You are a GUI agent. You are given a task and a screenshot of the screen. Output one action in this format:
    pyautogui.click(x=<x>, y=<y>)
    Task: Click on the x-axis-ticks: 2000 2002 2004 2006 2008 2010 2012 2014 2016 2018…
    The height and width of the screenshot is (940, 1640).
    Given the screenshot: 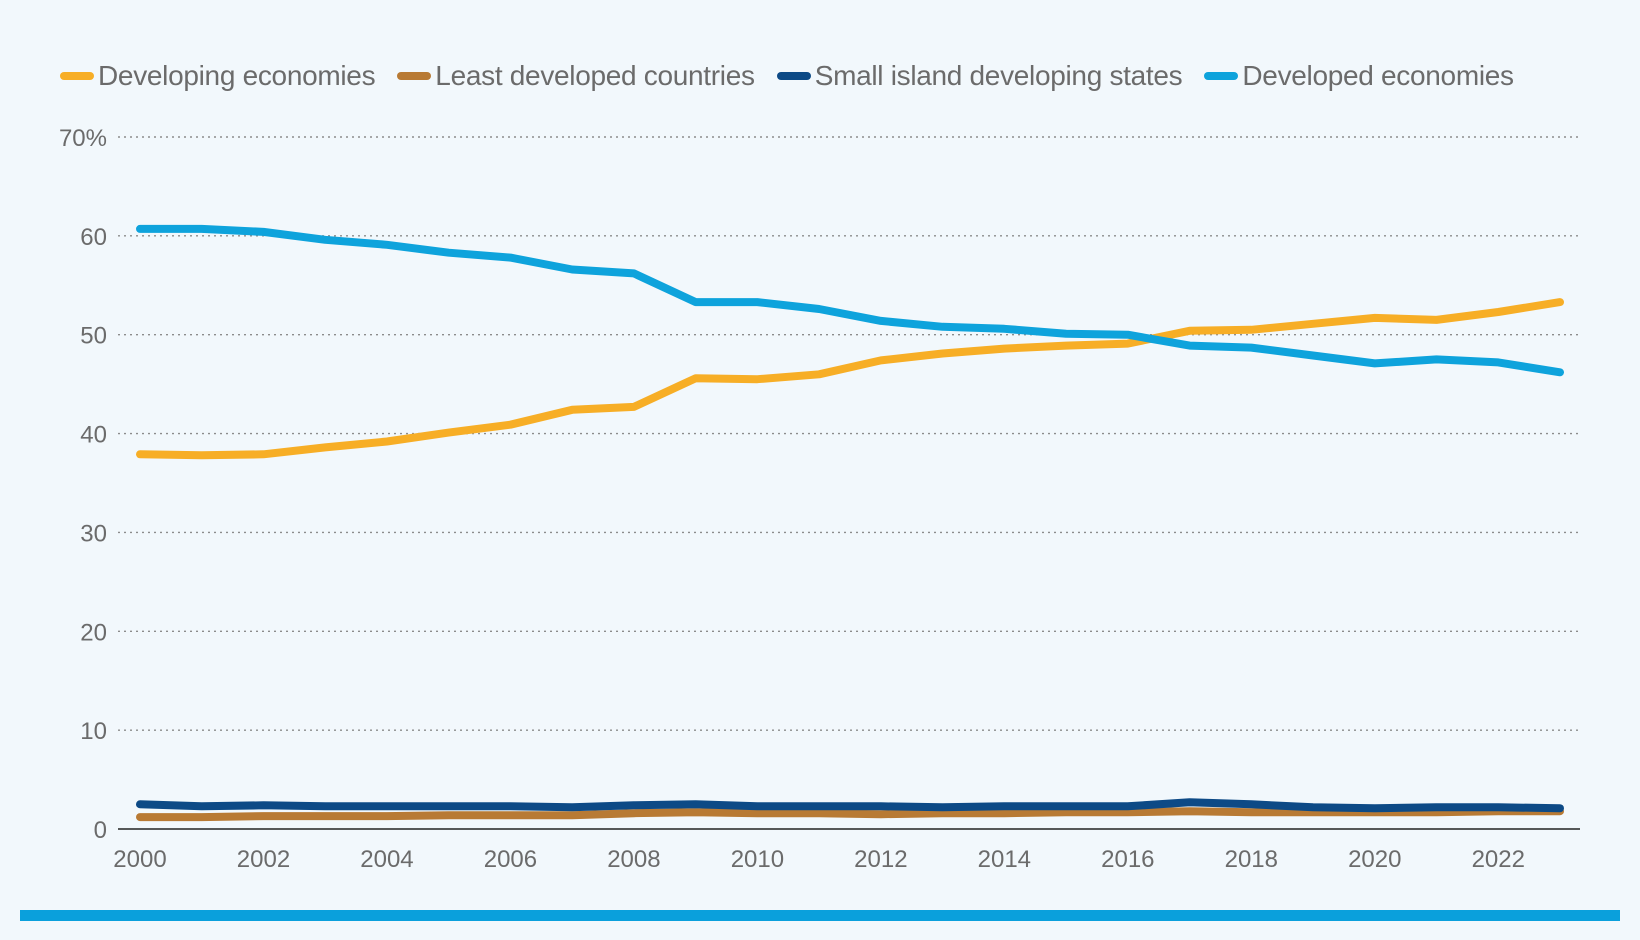 What is the action you would take?
    pyautogui.click(x=819, y=859)
    